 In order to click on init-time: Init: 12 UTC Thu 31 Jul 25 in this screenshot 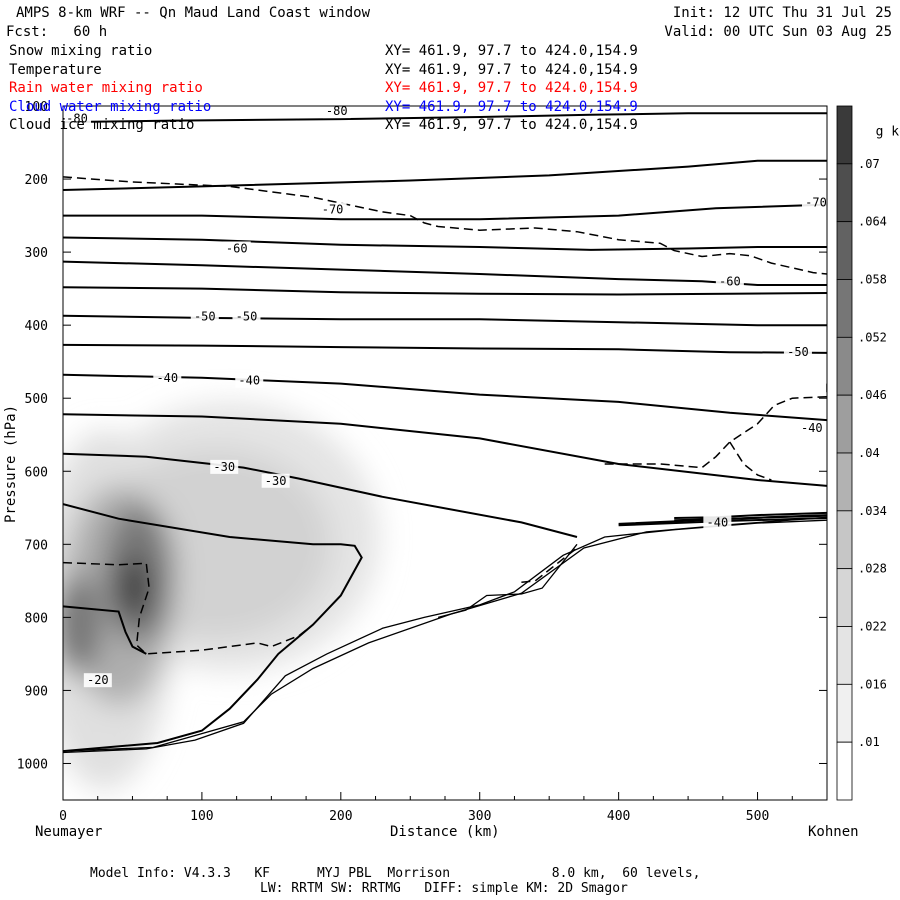, I will do `click(782, 13)`.